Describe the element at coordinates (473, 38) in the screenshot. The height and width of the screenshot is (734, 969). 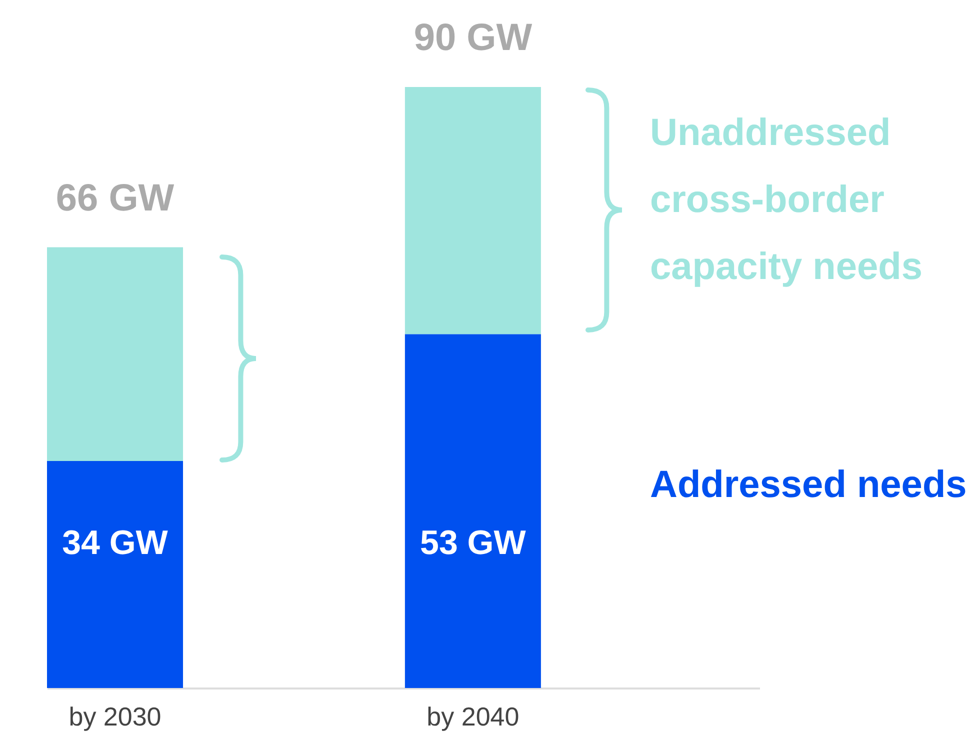
I see `total-label: 90 GW` at that location.